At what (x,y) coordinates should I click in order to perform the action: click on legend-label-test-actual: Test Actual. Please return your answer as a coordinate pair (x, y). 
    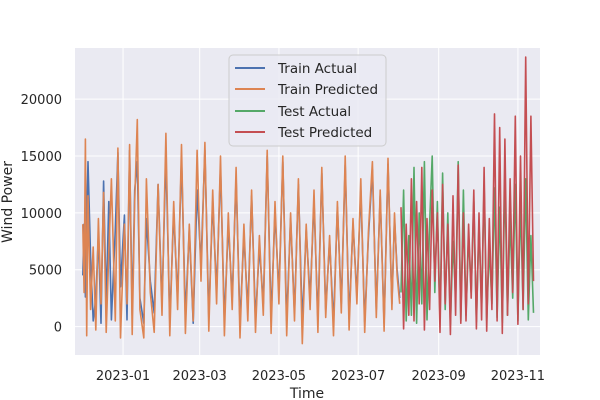
    Looking at the image, I should click on (314, 112).